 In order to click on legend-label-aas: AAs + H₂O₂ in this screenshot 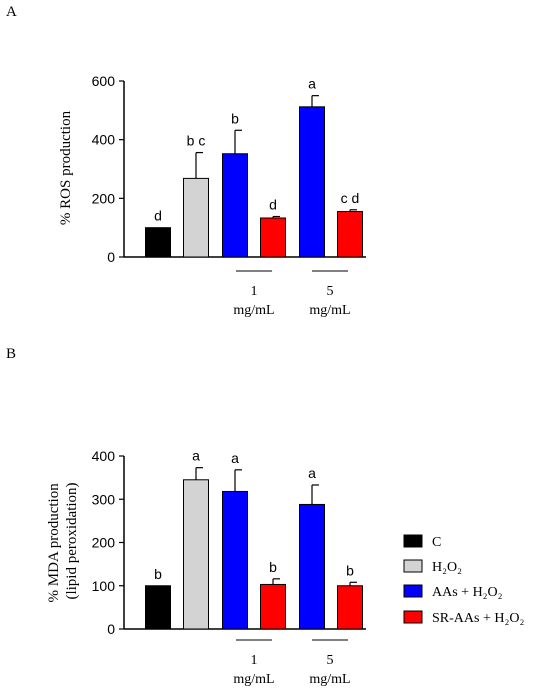, I will do `click(467, 592)`.